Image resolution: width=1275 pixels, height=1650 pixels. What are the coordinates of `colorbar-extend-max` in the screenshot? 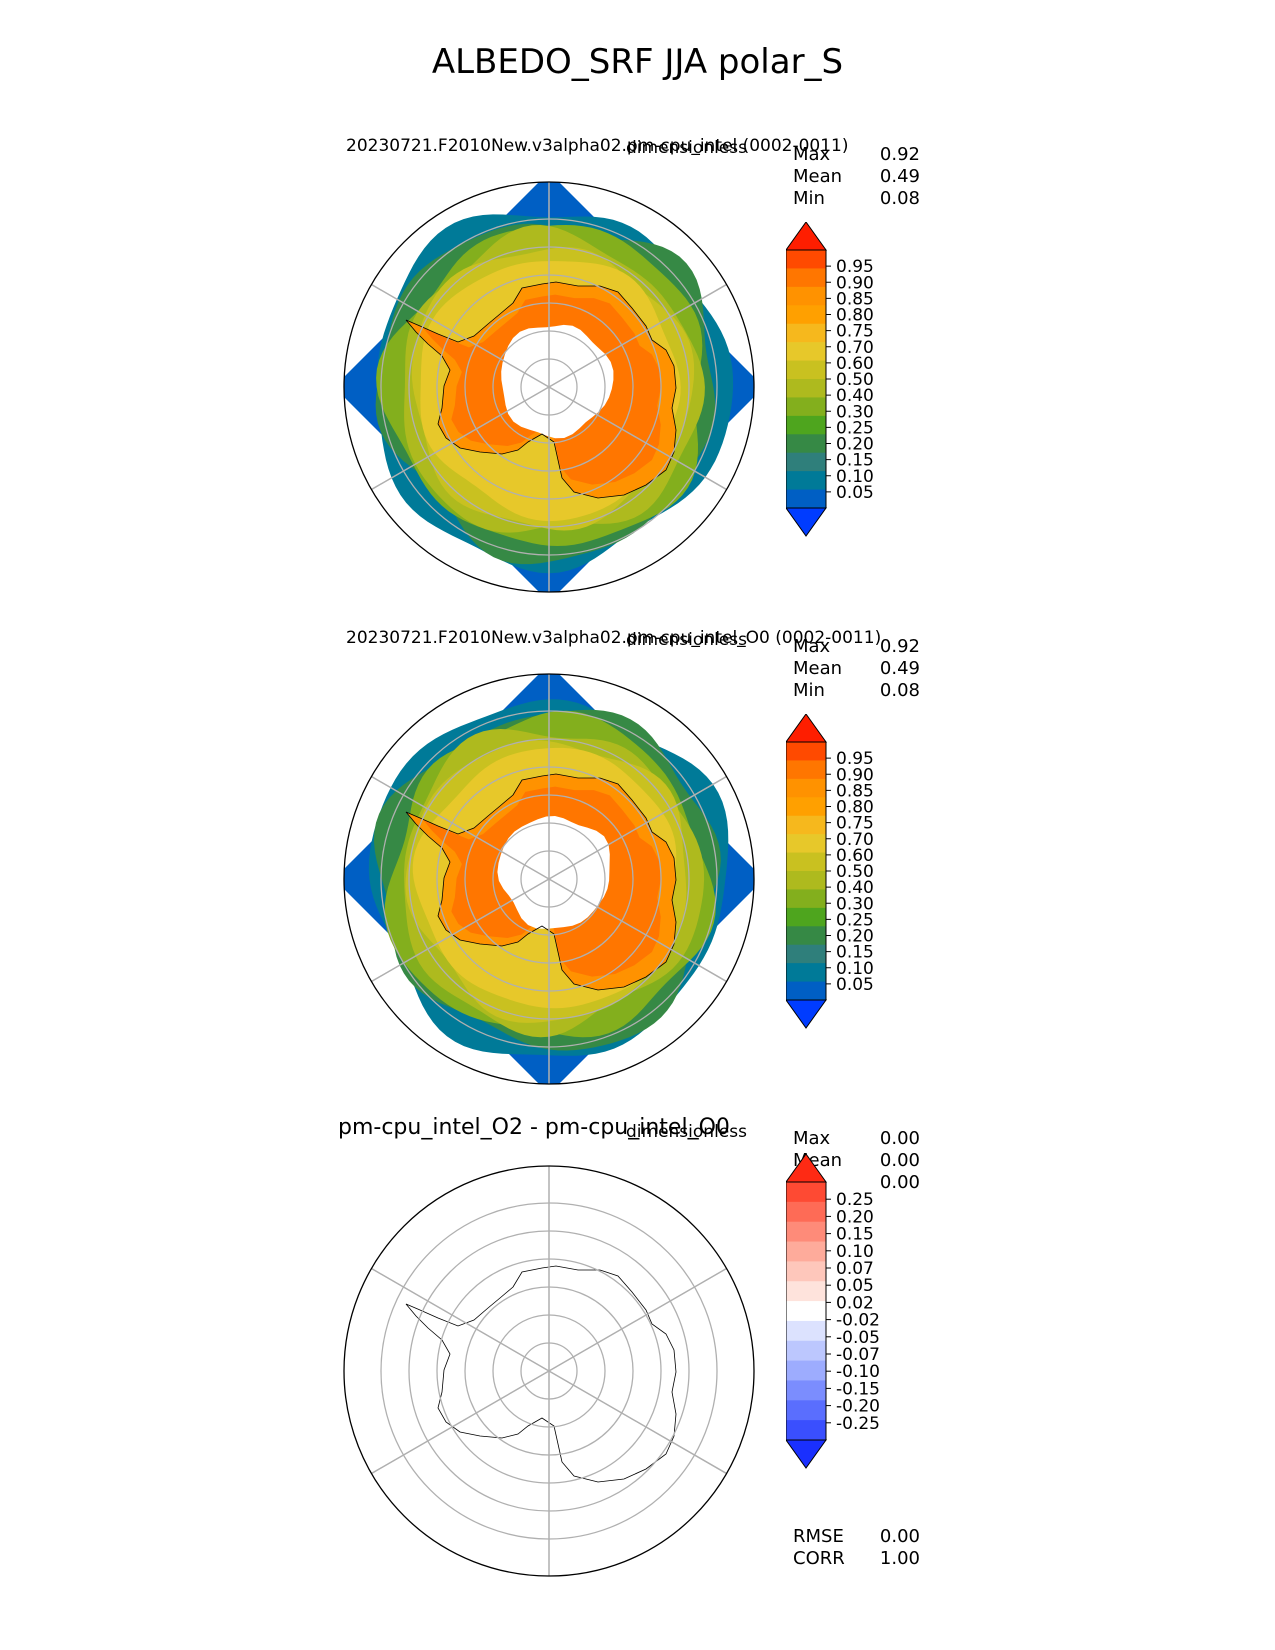 It's located at (806, 236).